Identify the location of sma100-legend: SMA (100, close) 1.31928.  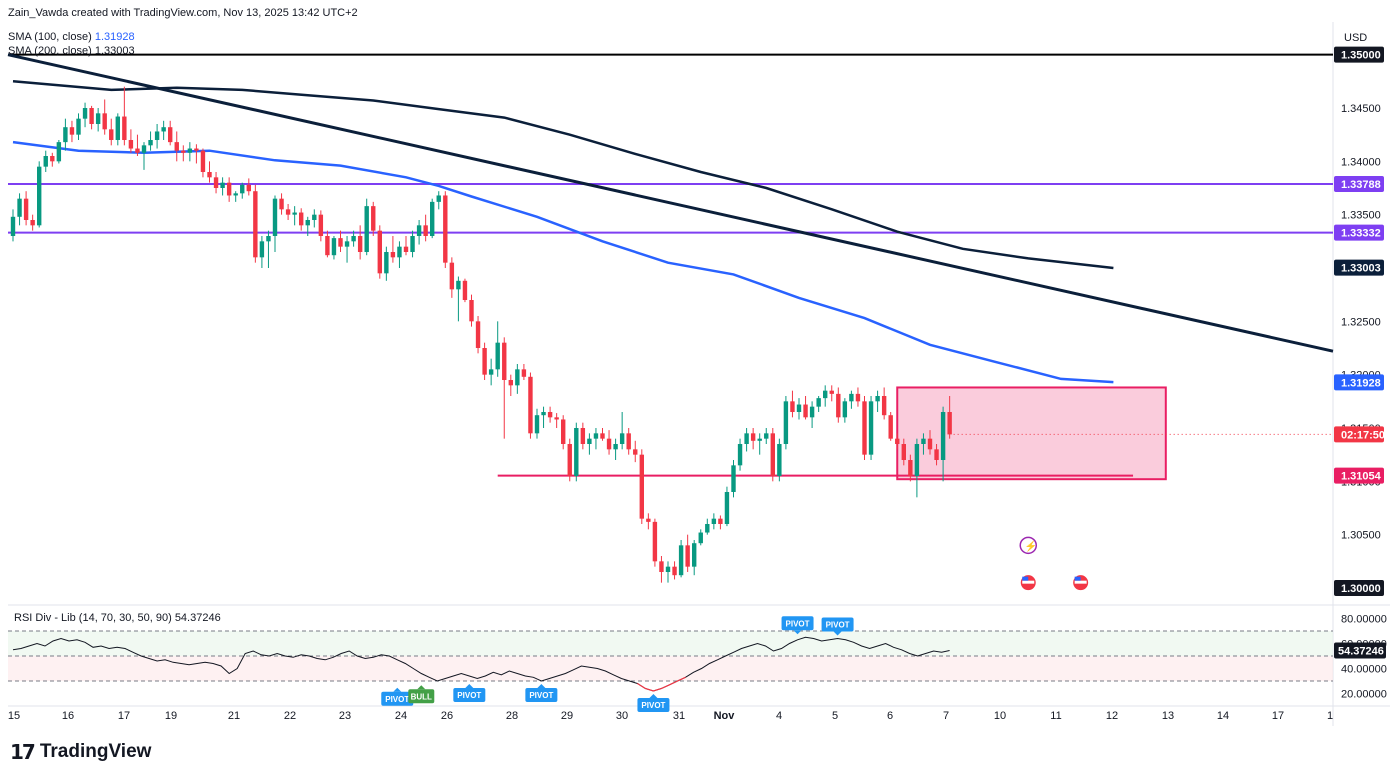
(71, 37).